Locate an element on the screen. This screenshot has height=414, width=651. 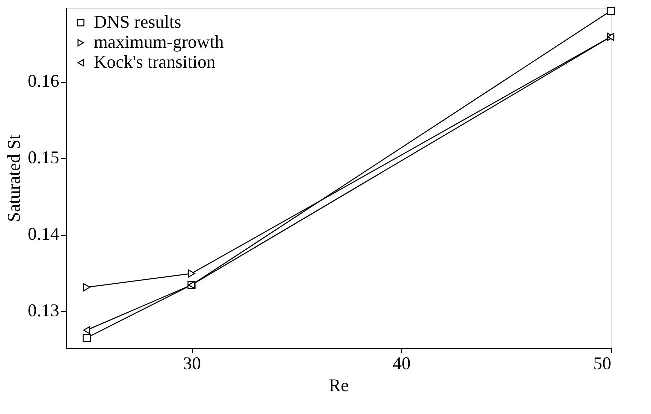
legend-label: maximum-growth is located at coordinates (159, 42).